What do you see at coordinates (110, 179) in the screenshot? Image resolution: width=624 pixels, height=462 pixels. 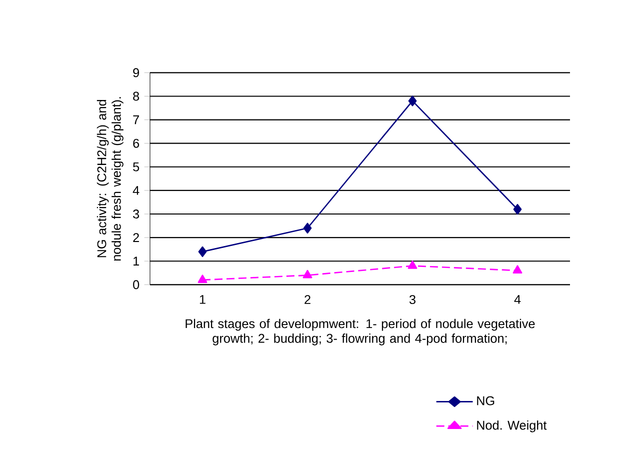 I see `y-axis-title: NG activity: (C2H2/g/h) and nodule fresh weight (g/plant).` at bounding box center [110, 179].